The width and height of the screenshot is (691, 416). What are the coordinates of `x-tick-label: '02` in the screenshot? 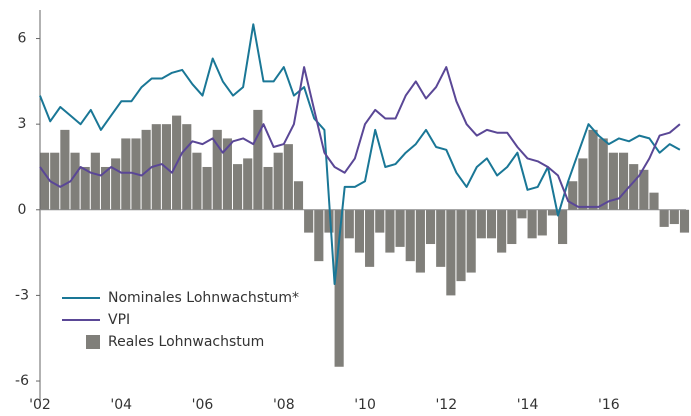 It's located at (40, 404).